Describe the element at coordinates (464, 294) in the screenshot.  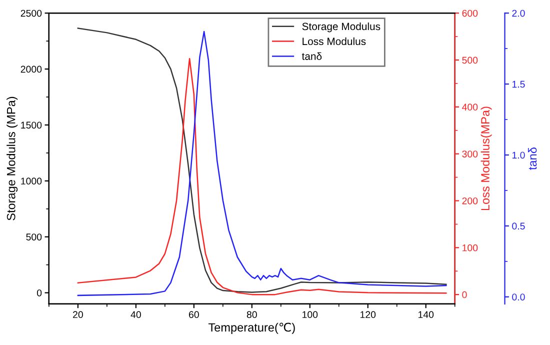
I see `y2-tick-label: 0` at that location.